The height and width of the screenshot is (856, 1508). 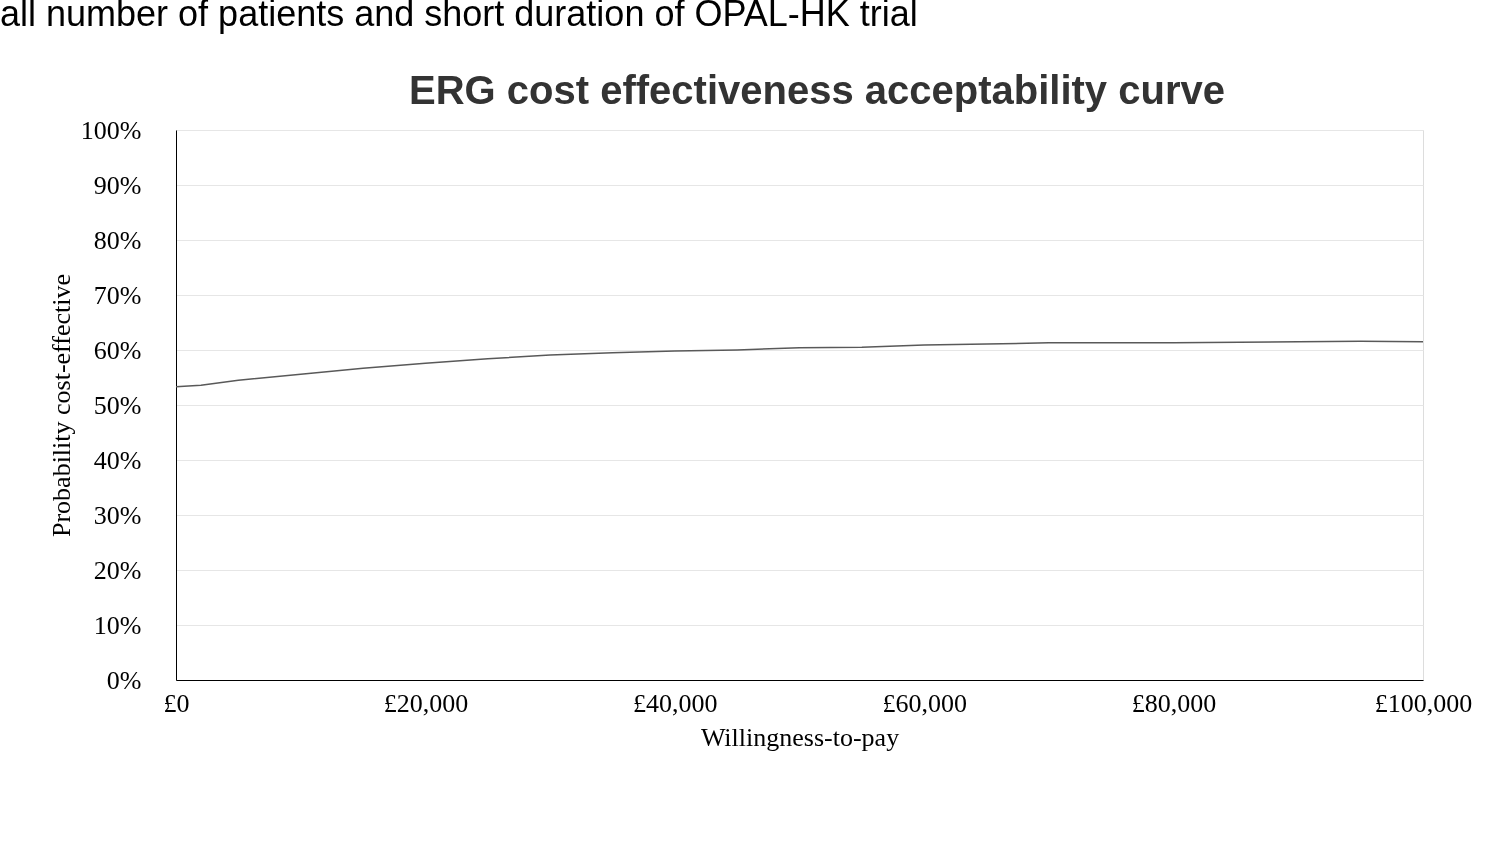 What do you see at coordinates (117, 515) in the screenshot?
I see `y-tick-label: 30%` at bounding box center [117, 515].